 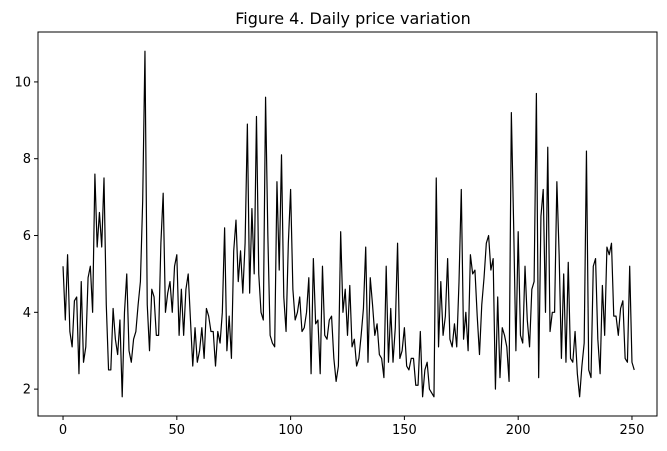 I want to click on y-tick-label: 8, so click(x=27, y=159).